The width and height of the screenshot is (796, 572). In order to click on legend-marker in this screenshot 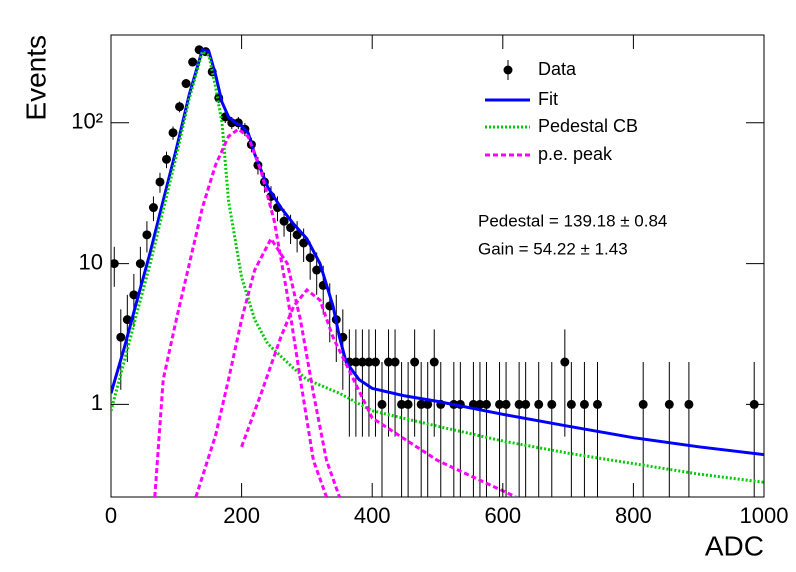, I will do `click(508, 70)`.